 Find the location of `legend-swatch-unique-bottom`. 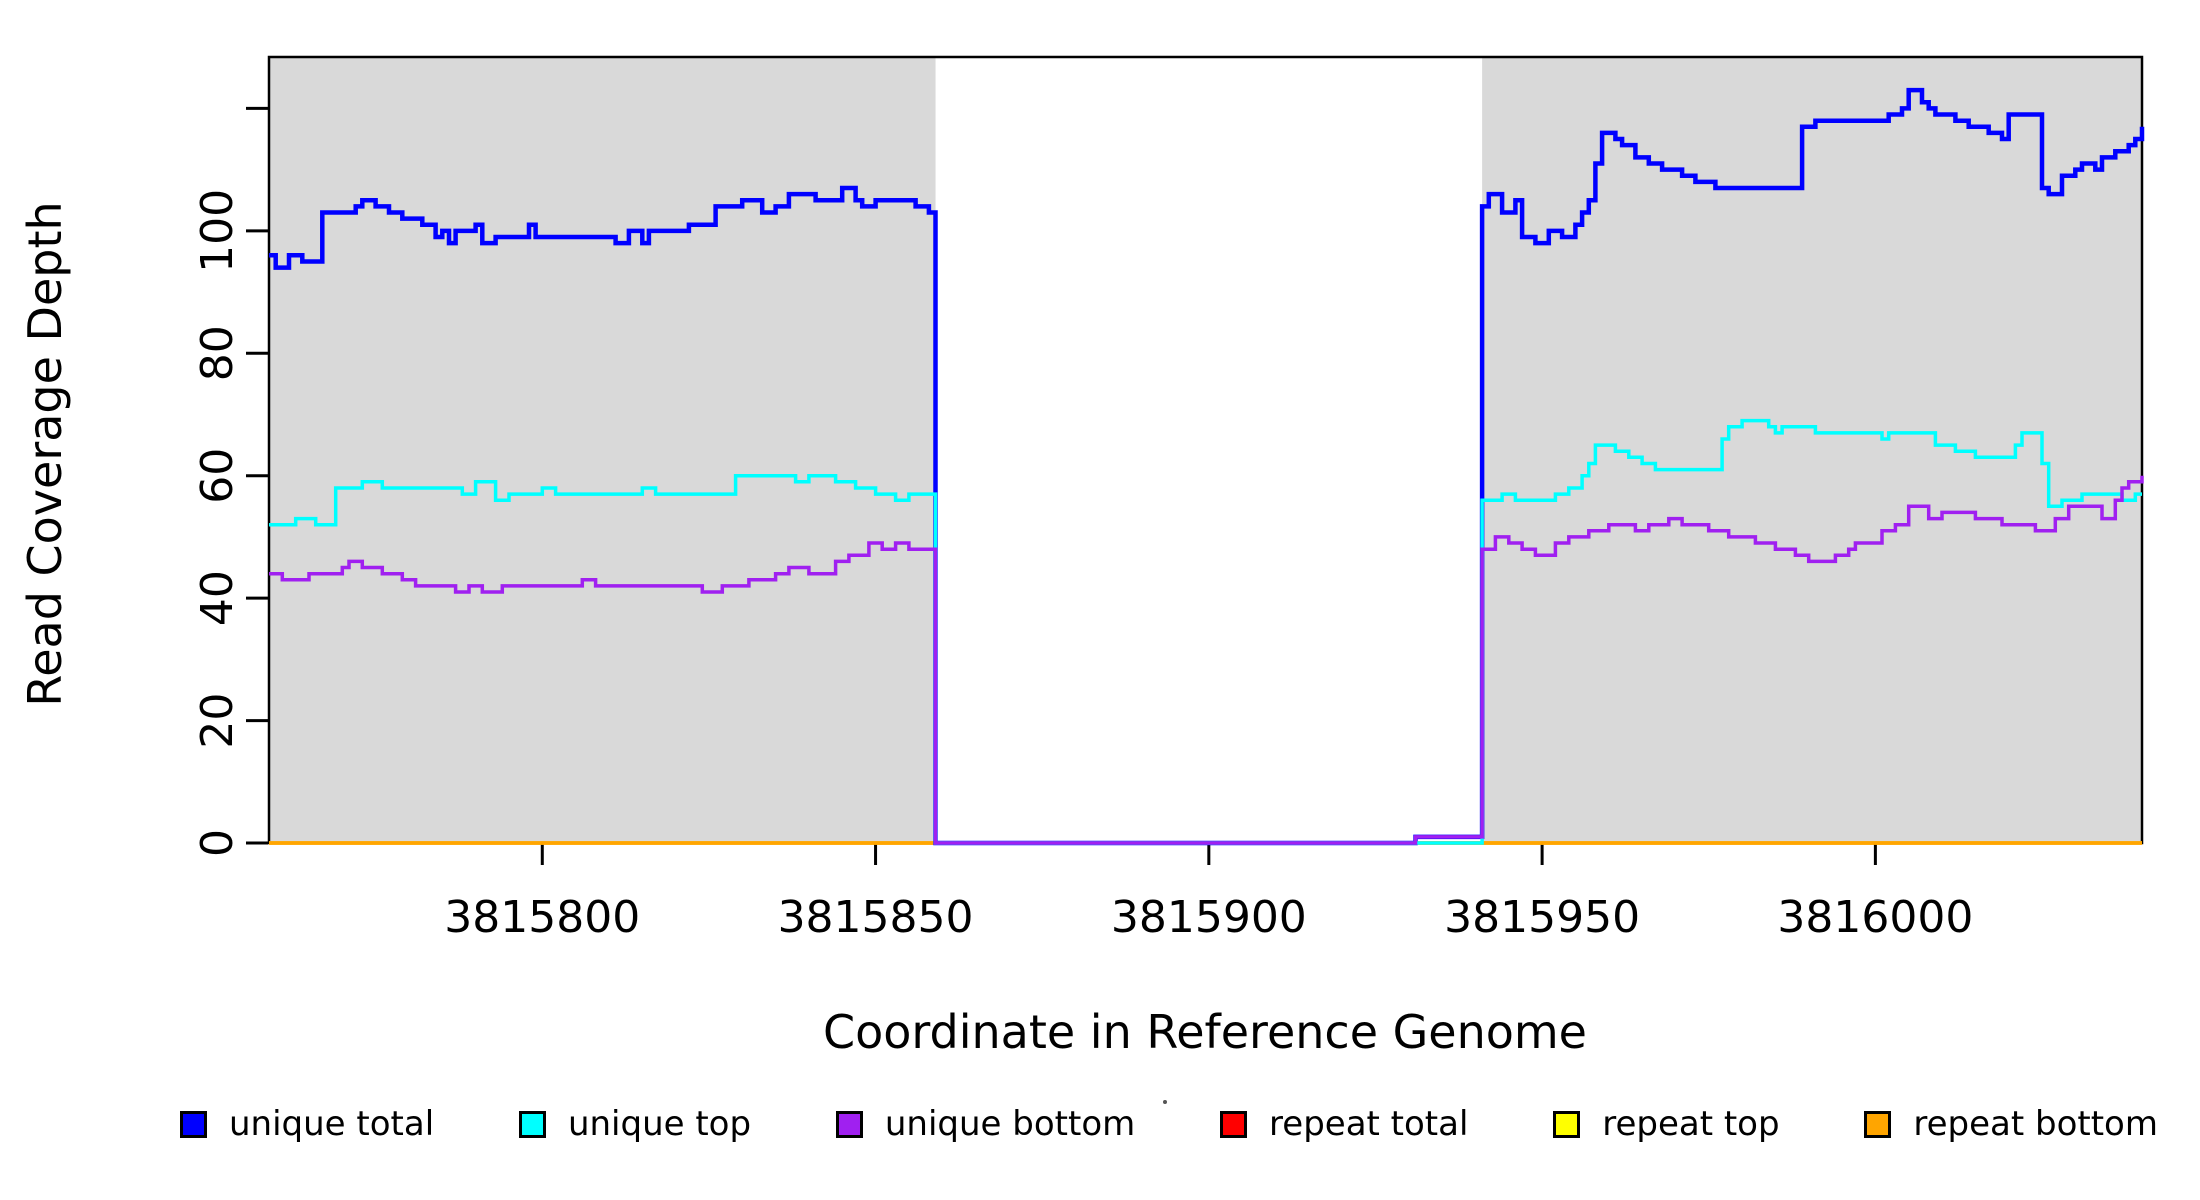

legend-swatch-unique-bottom is located at coordinates (849, 1124).